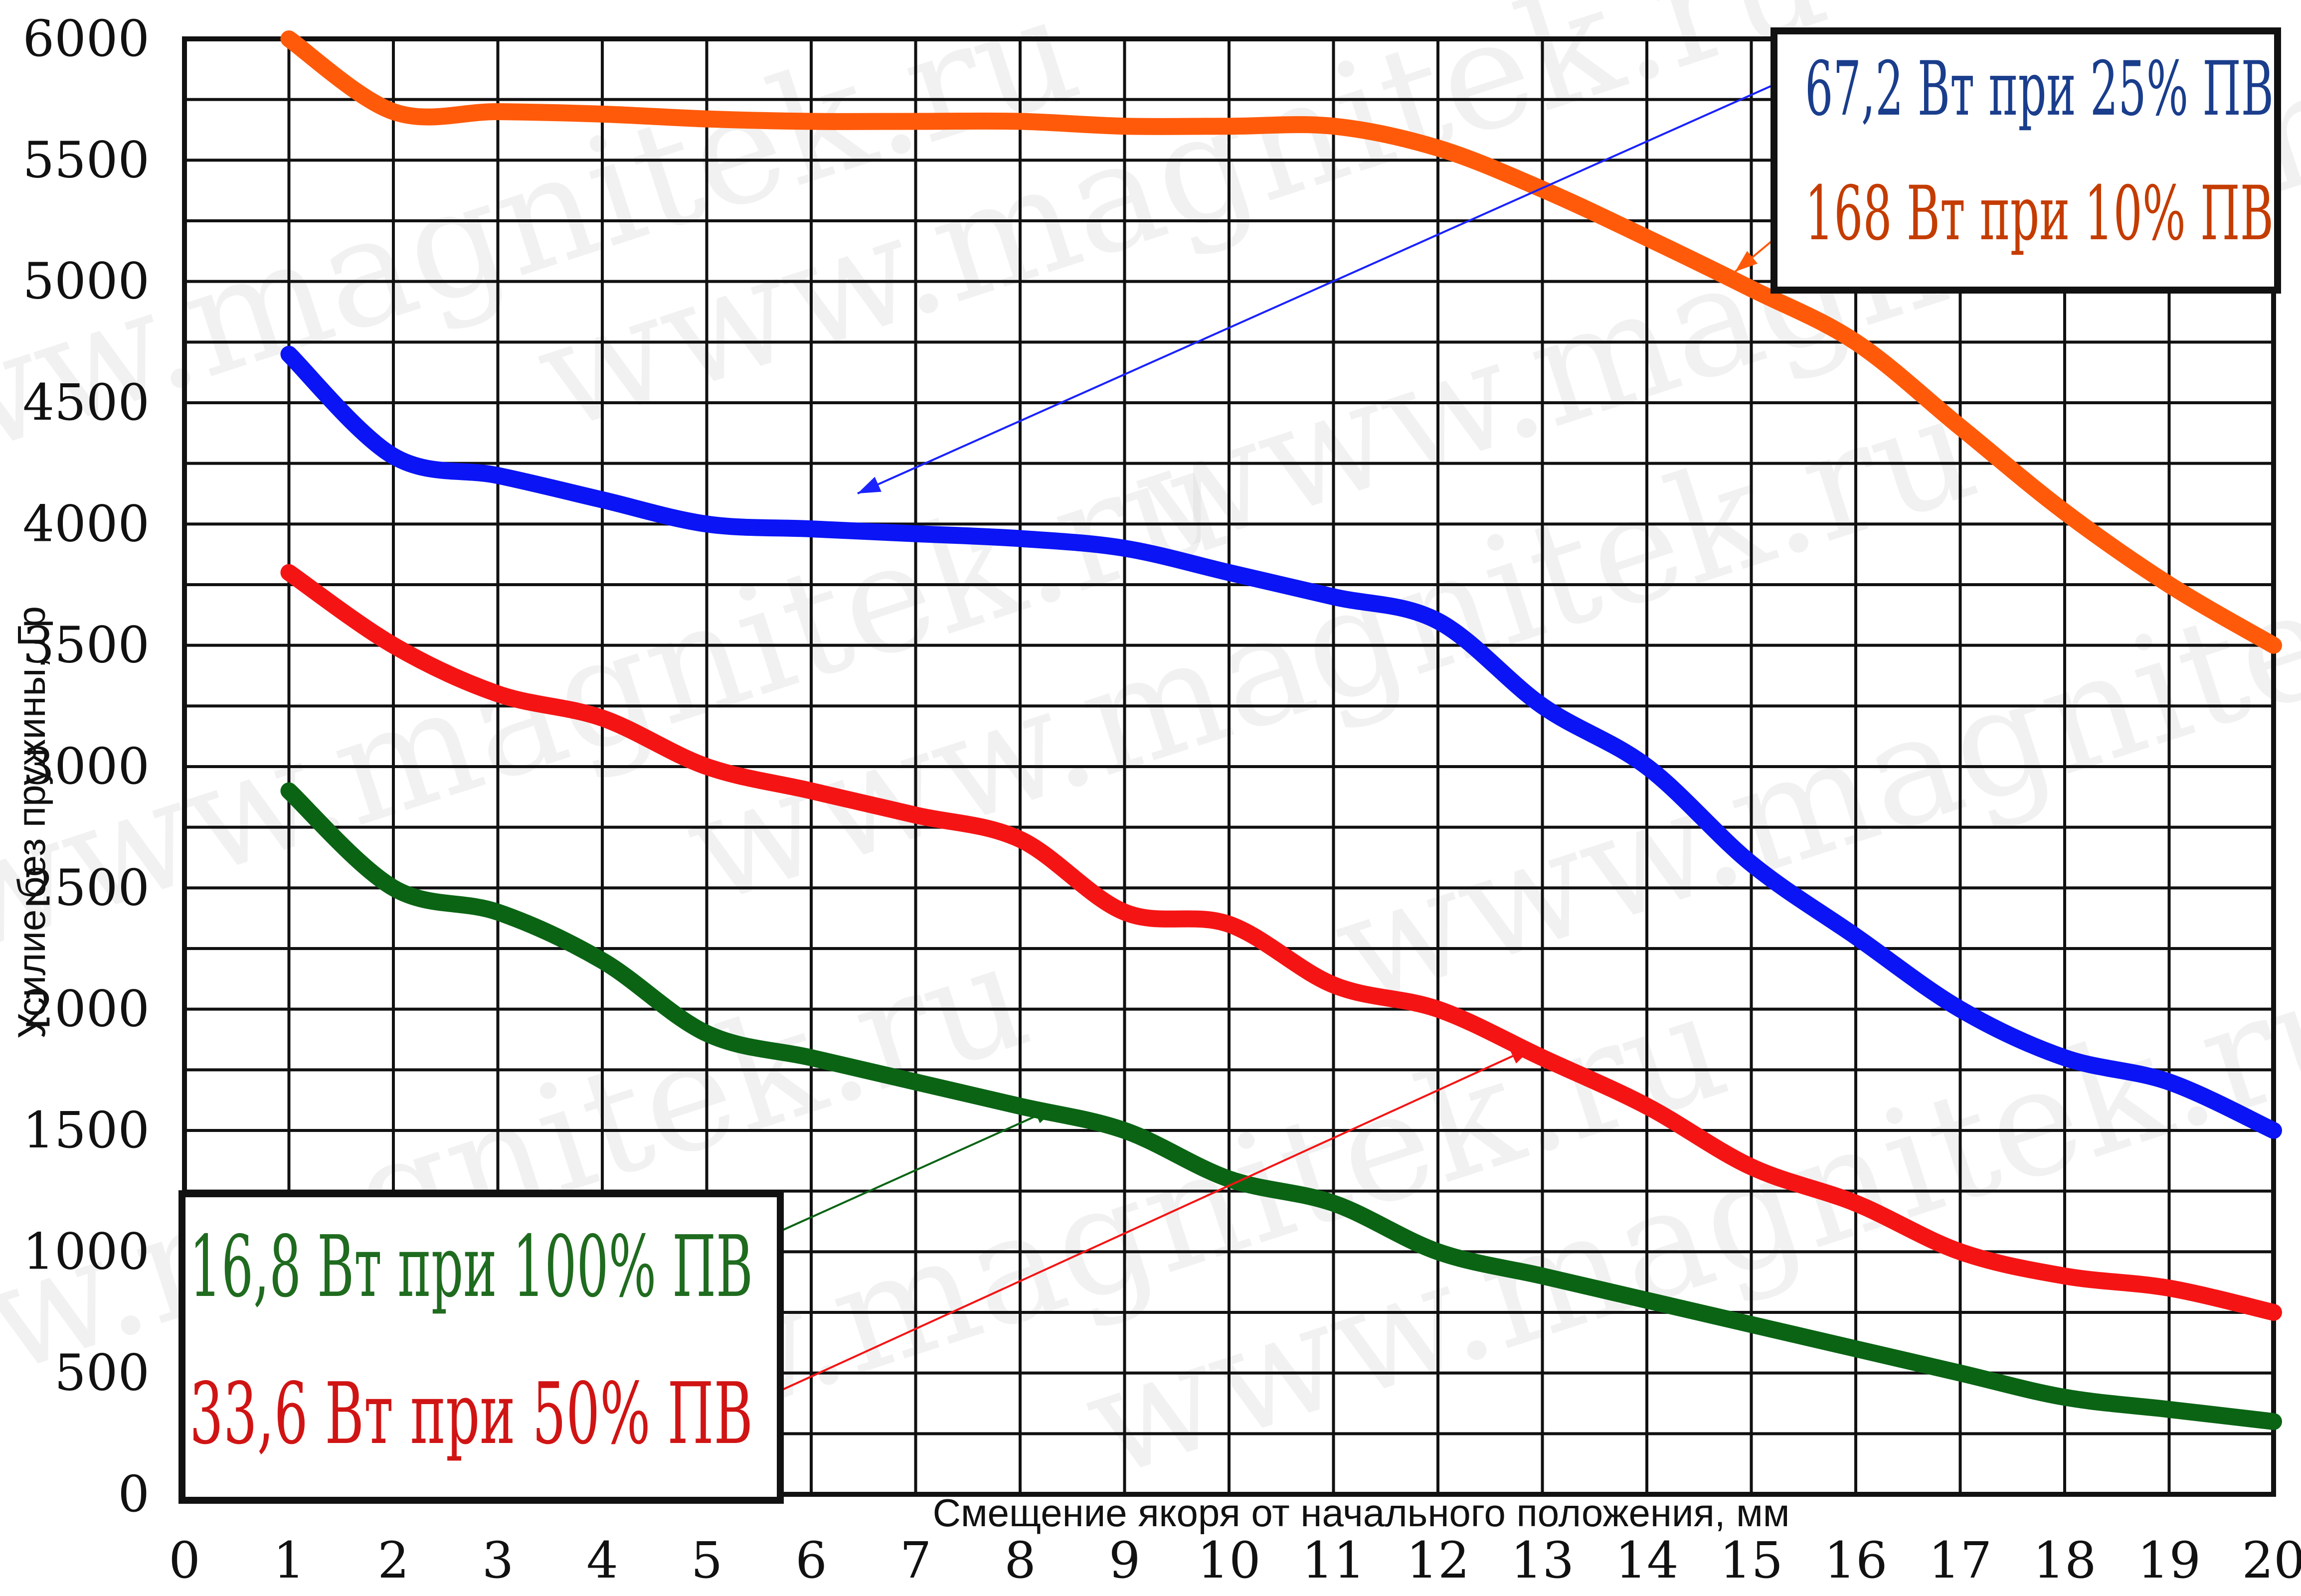 Image resolution: width=2301 pixels, height=1596 pixels. Describe the element at coordinates (602, 1560) in the screenshot. I see `x-tick-label: 4` at that location.